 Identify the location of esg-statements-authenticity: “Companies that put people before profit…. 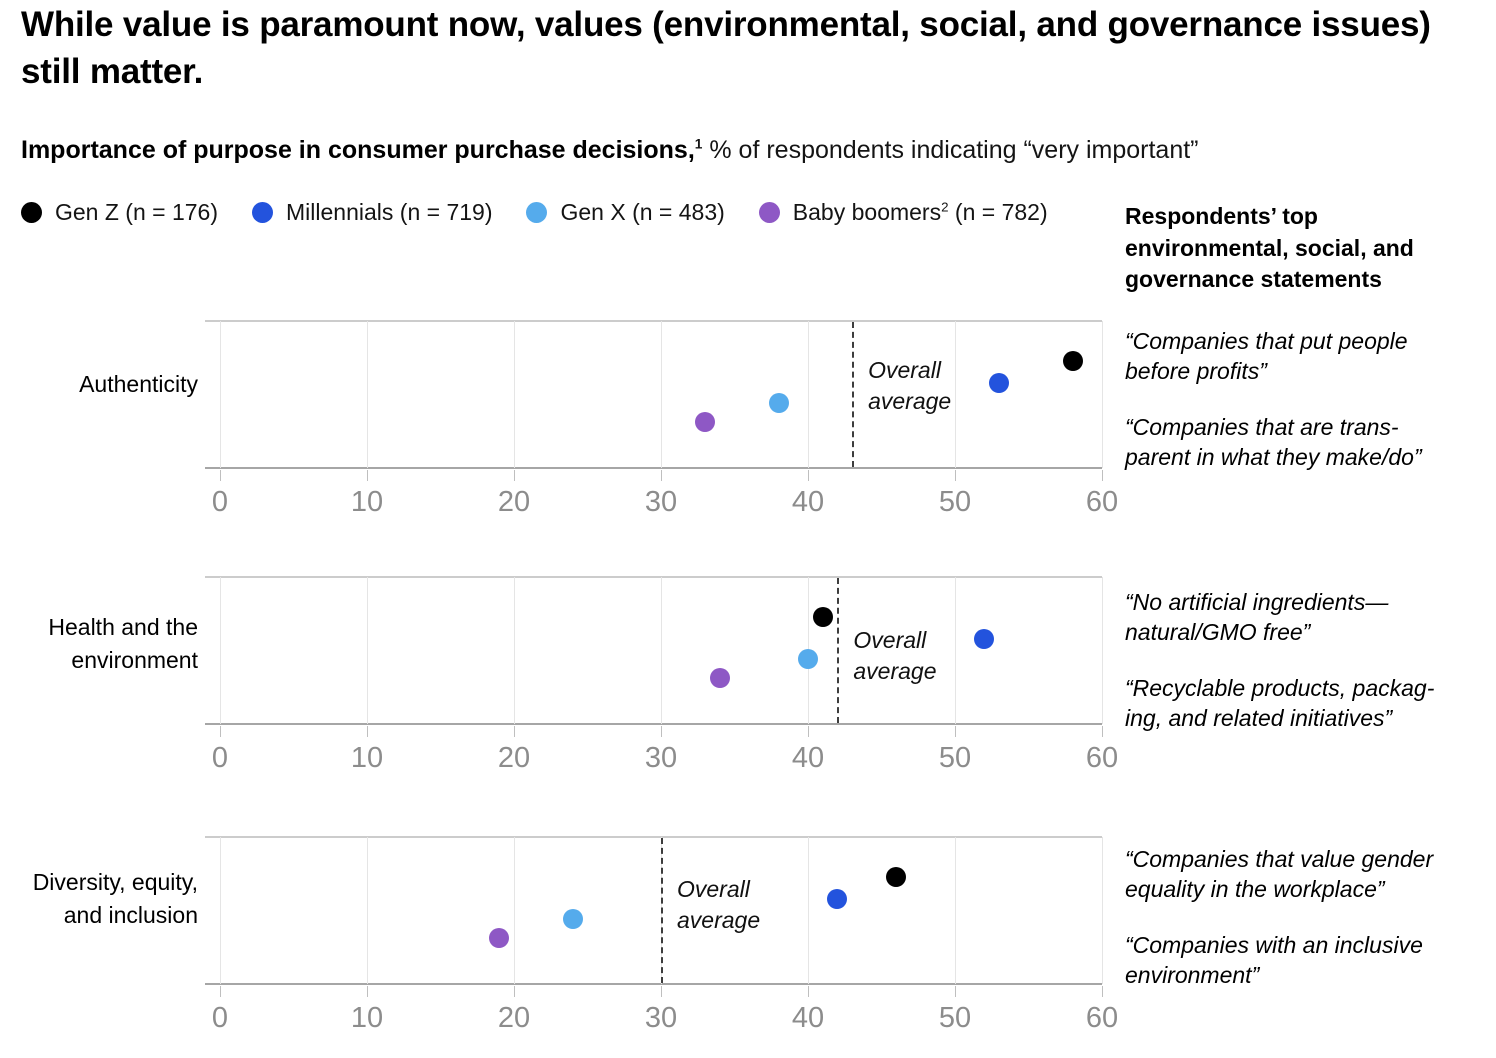
(1309, 413).